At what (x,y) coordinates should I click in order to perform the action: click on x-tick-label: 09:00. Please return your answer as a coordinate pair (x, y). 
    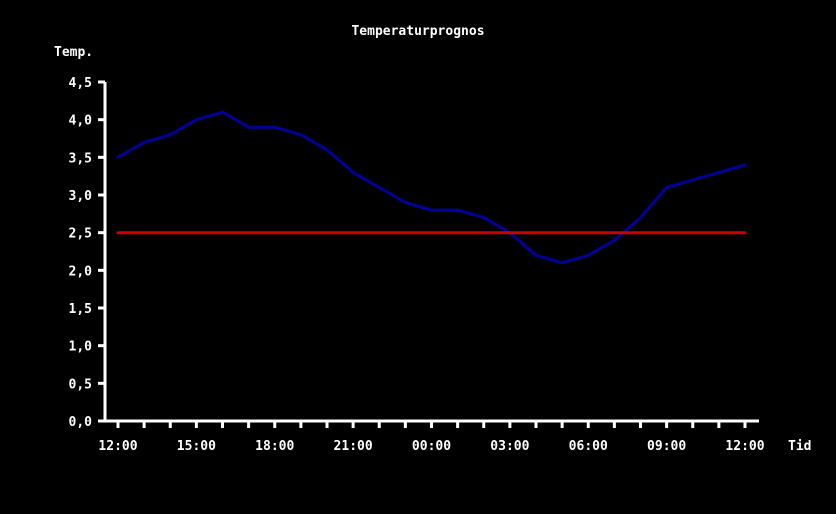
    Looking at the image, I should click on (666, 446).